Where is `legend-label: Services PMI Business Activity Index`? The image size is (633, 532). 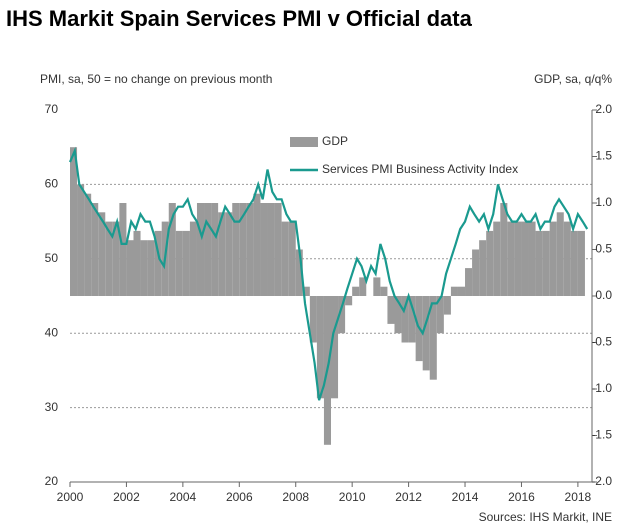 legend-label: Services PMI Business Activity Index is located at coordinates (420, 169).